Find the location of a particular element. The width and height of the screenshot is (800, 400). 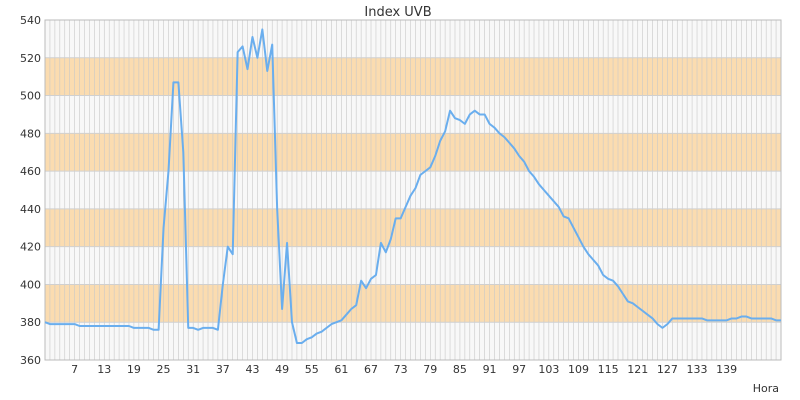

x-tick-label: 43 is located at coordinates (252, 369).